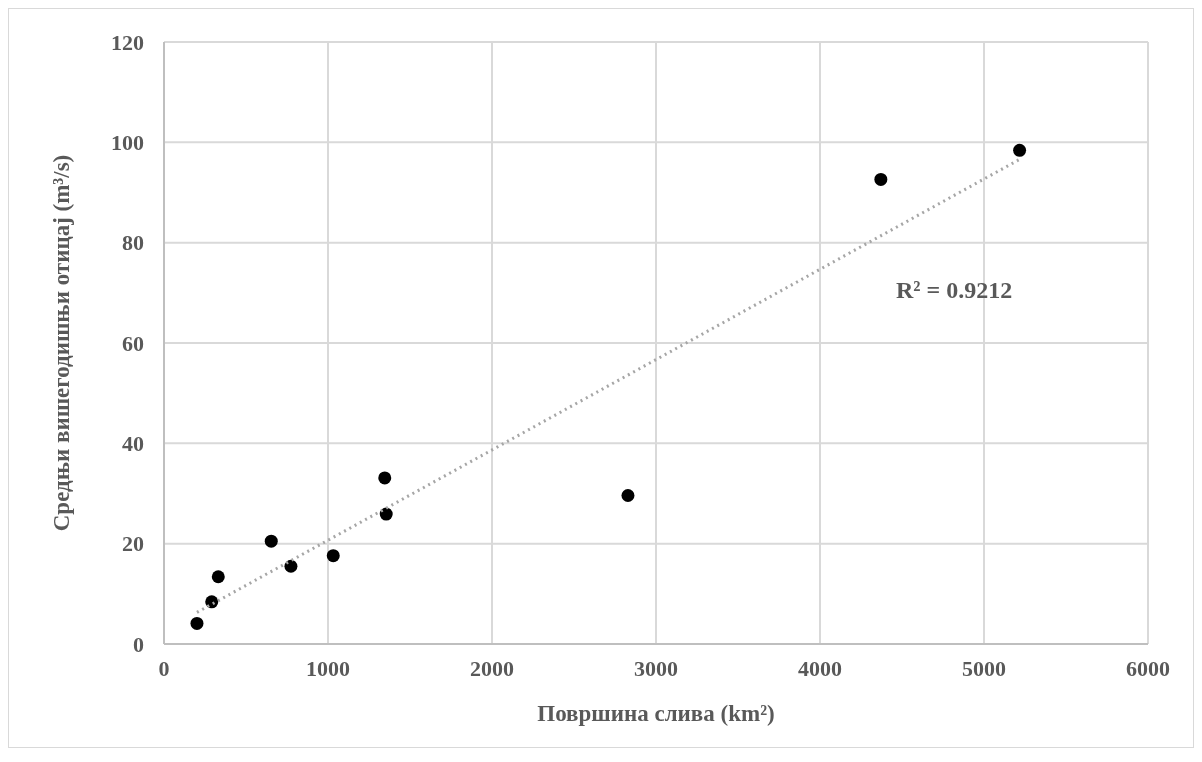 This screenshot has width=1202, height=762. Describe the element at coordinates (820, 668) in the screenshot. I see `x-tick-label: 4000` at that location.